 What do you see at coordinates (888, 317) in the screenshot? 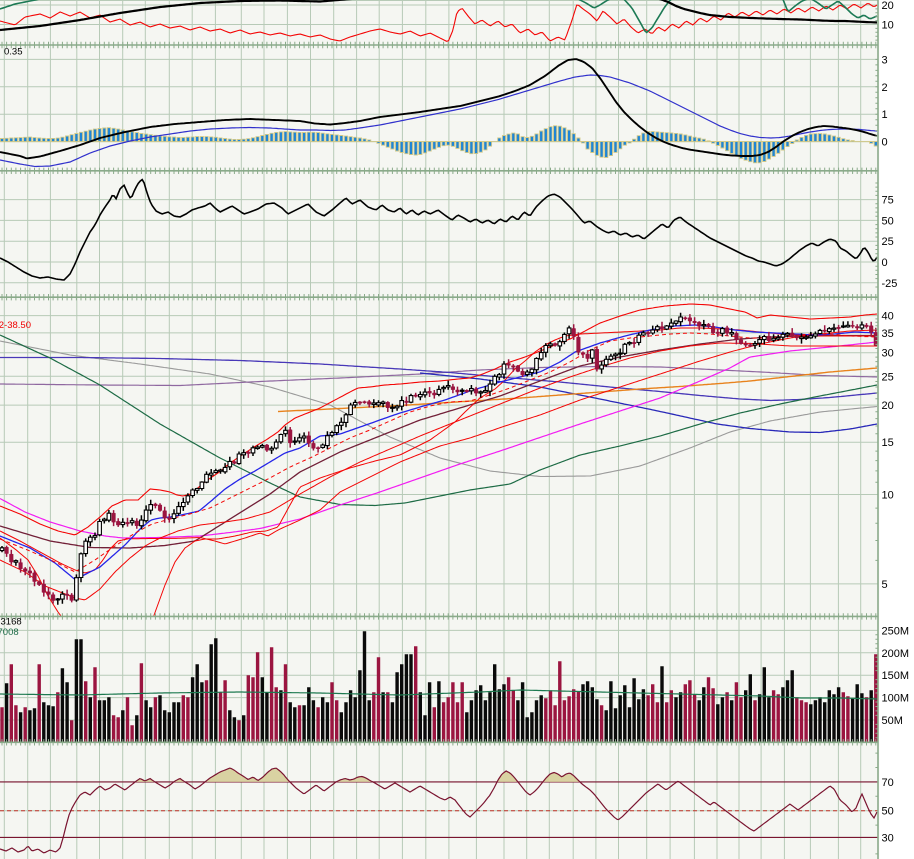
I see `svg-text: 40` at bounding box center [888, 317].